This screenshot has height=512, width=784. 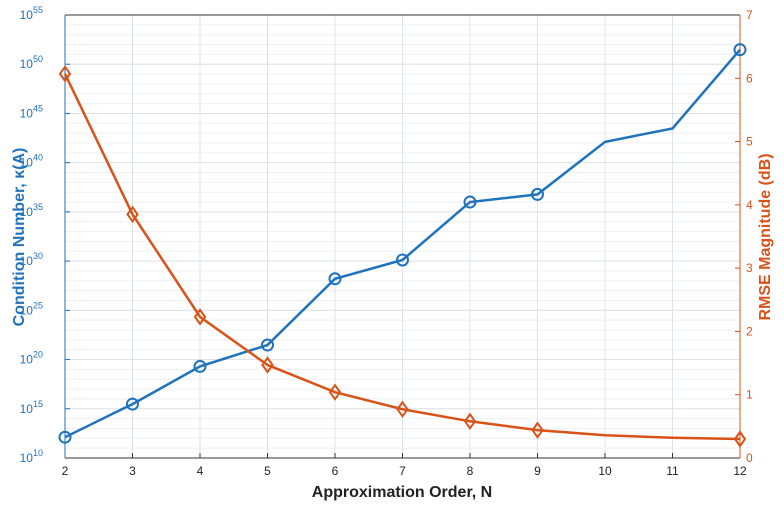 I want to click on y2-tick-label: 2, so click(x=749, y=331).